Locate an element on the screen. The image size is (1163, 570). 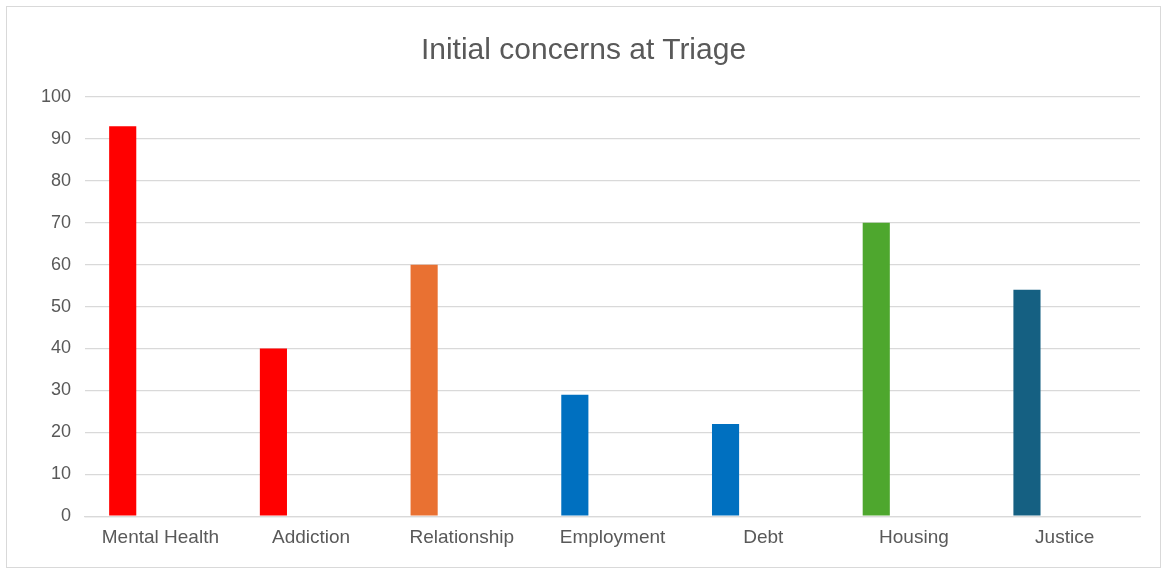
y-tick-label: 30 is located at coordinates (61, 389).